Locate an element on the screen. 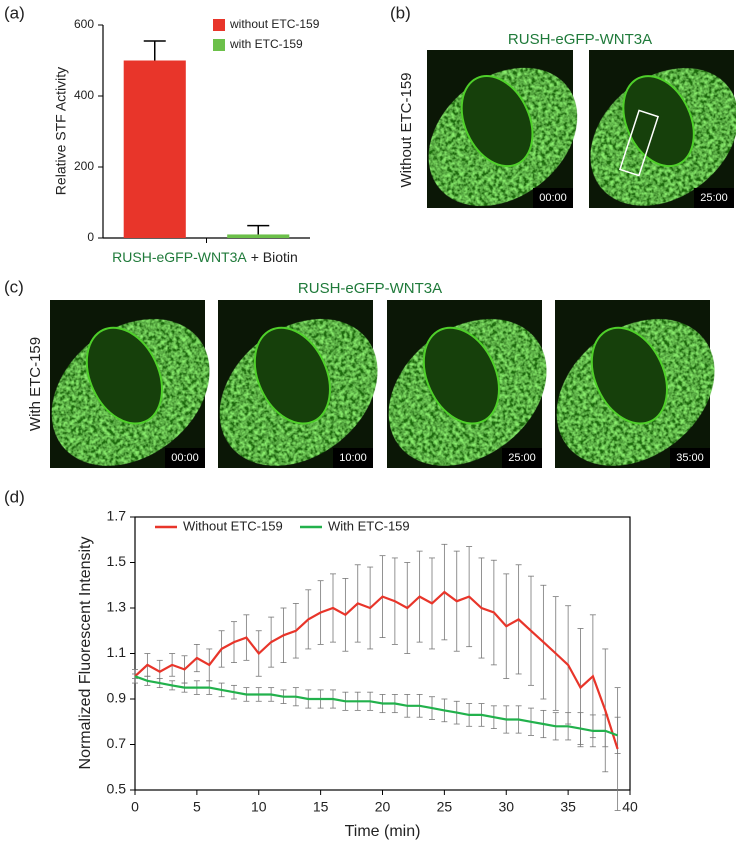 The height and width of the screenshot is (847, 736). y-axis-label: Relative STF Activity is located at coordinates (61, 131).